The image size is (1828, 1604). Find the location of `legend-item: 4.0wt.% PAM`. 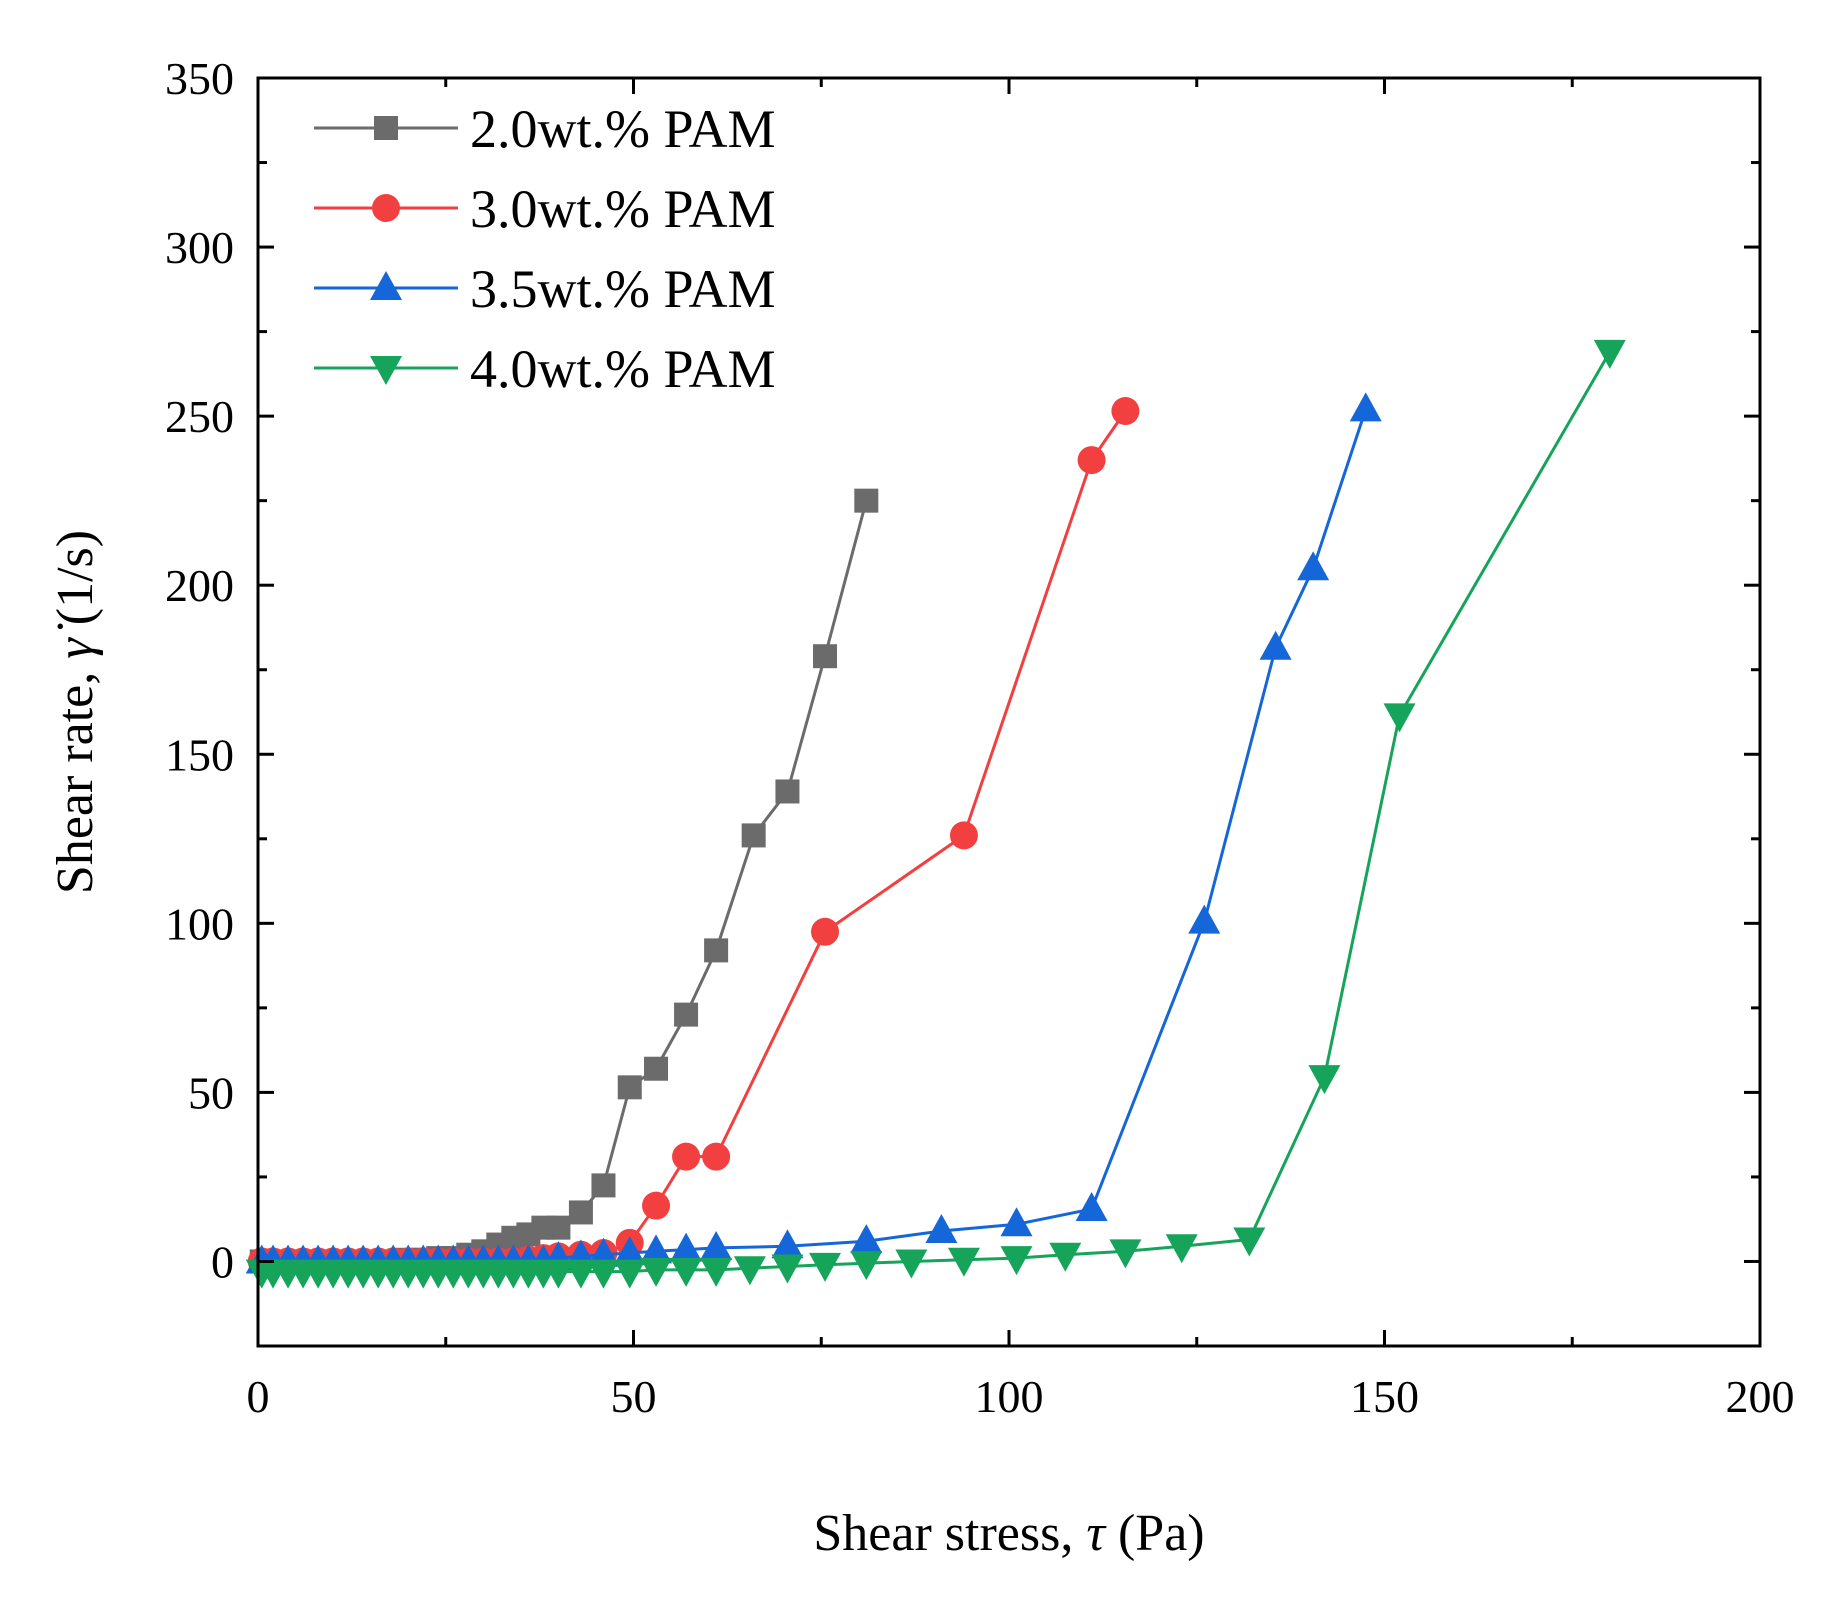

legend-item: 4.0wt.% PAM is located at coordinates (545, 369).